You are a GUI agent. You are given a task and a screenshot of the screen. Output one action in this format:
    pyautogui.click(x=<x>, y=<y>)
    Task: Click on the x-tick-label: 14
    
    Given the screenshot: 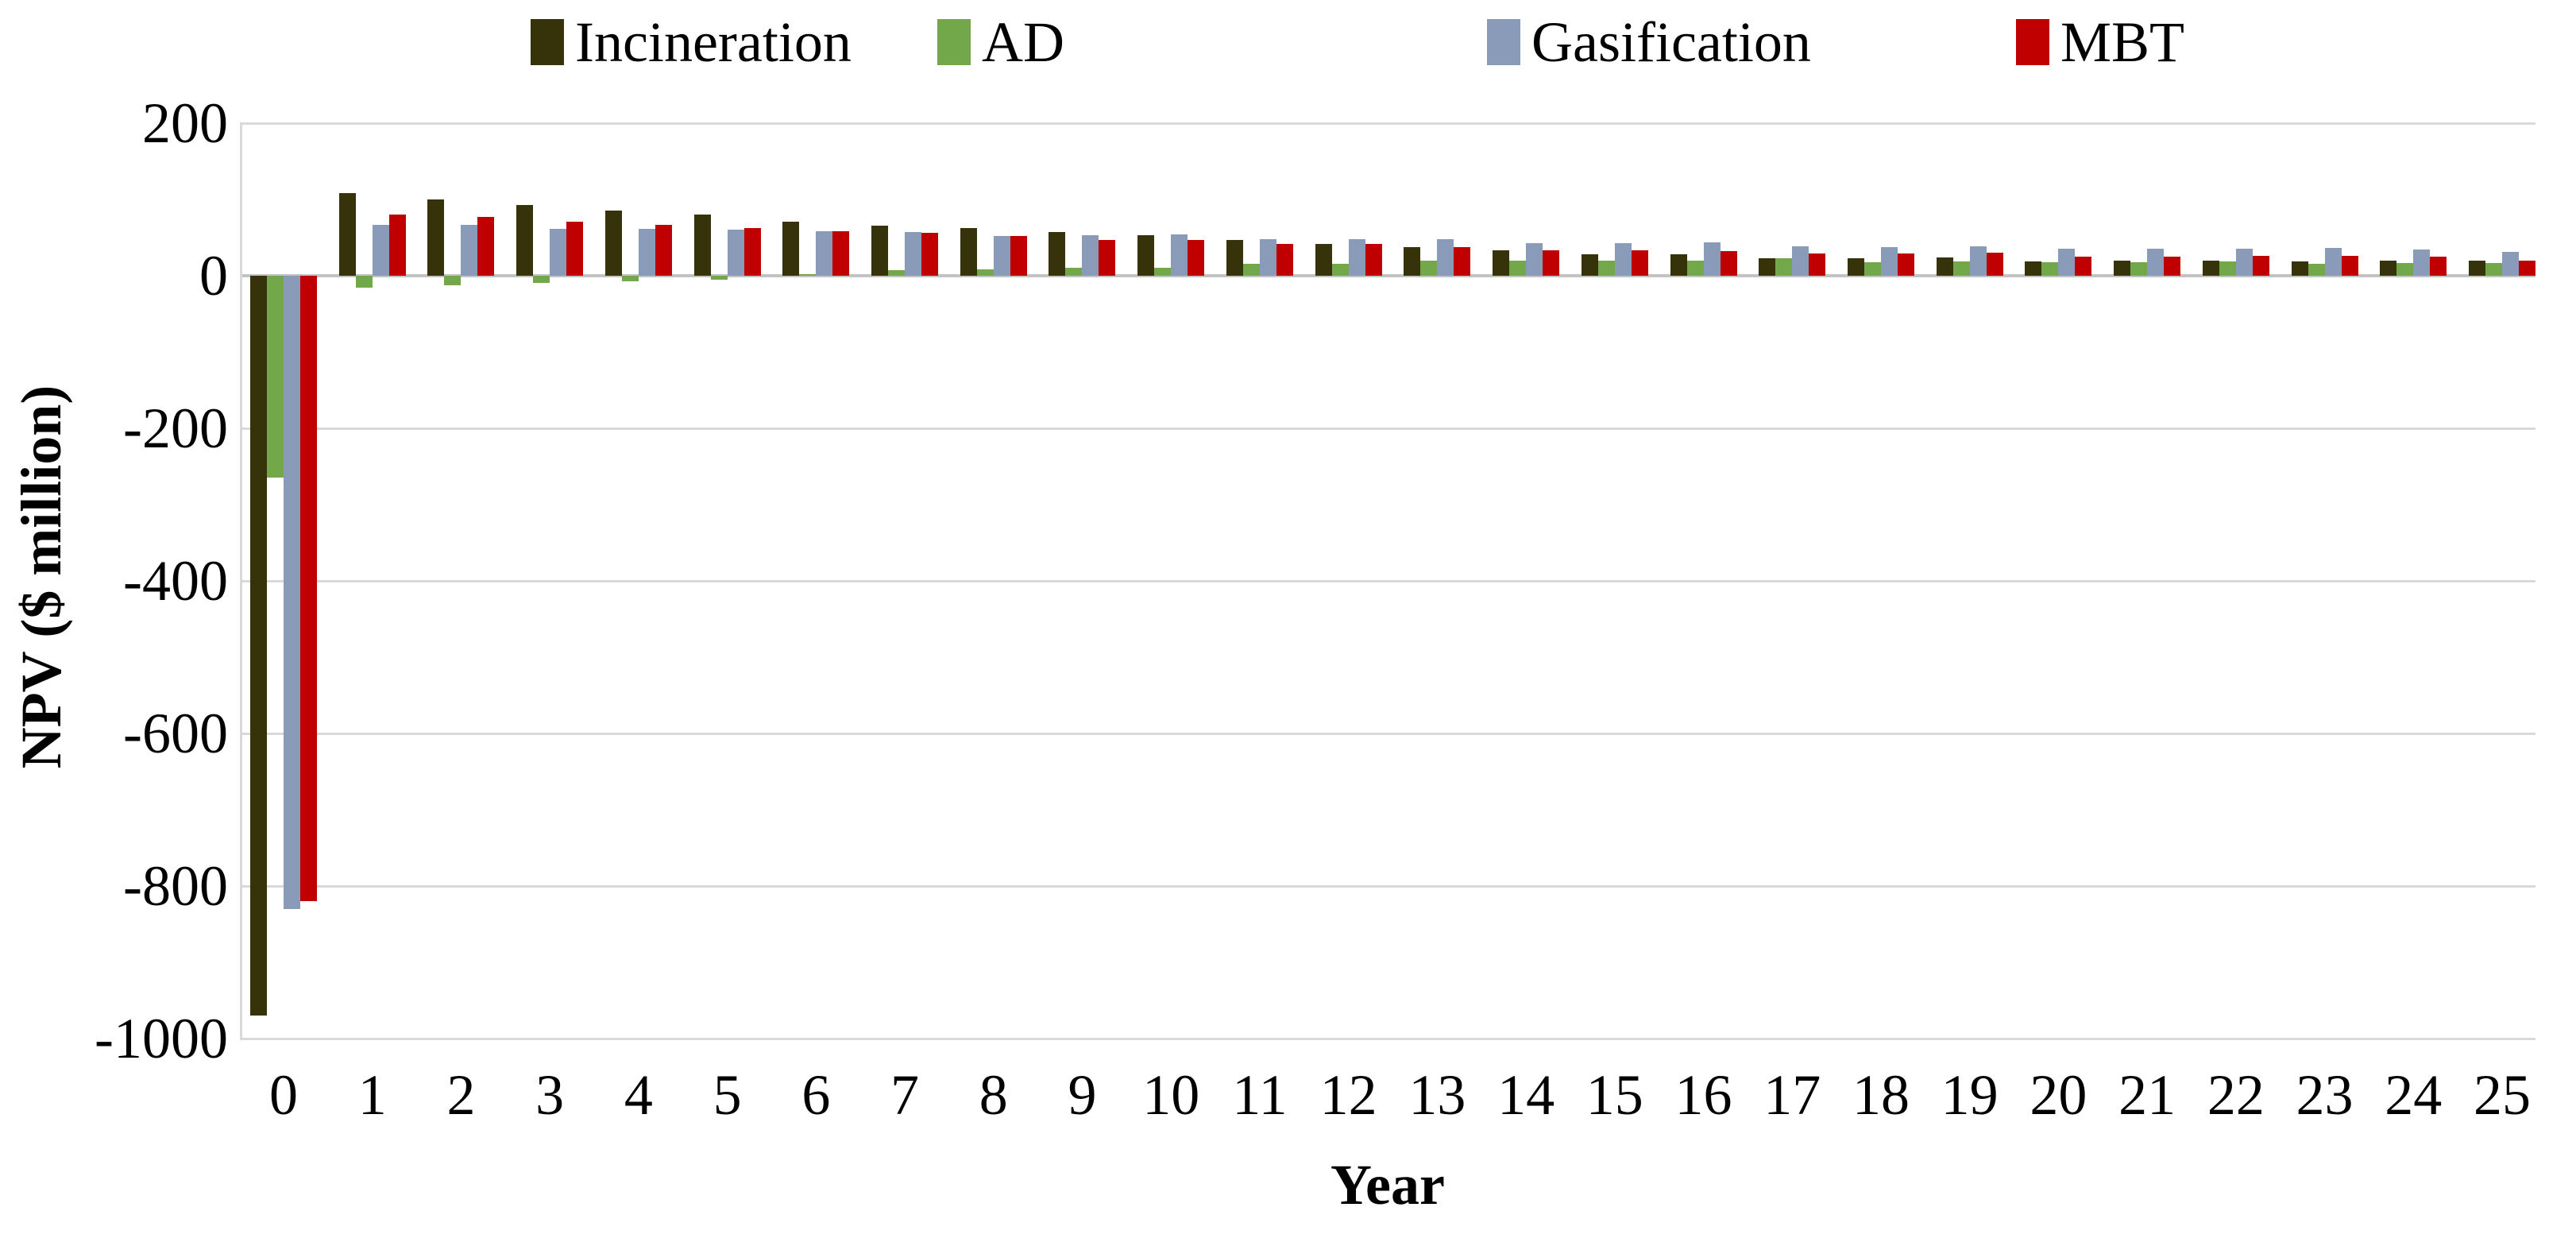 What is the action you would take?
    pyautogui.click(x=1526, y=1095)
    